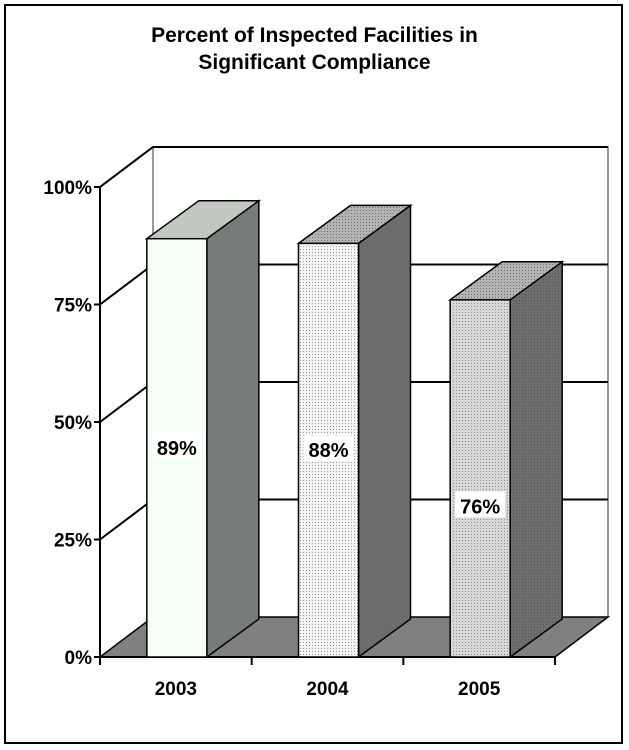 This screenshot has height=750, width=629. I want to click on bar-front-2005, so click(480, 478).